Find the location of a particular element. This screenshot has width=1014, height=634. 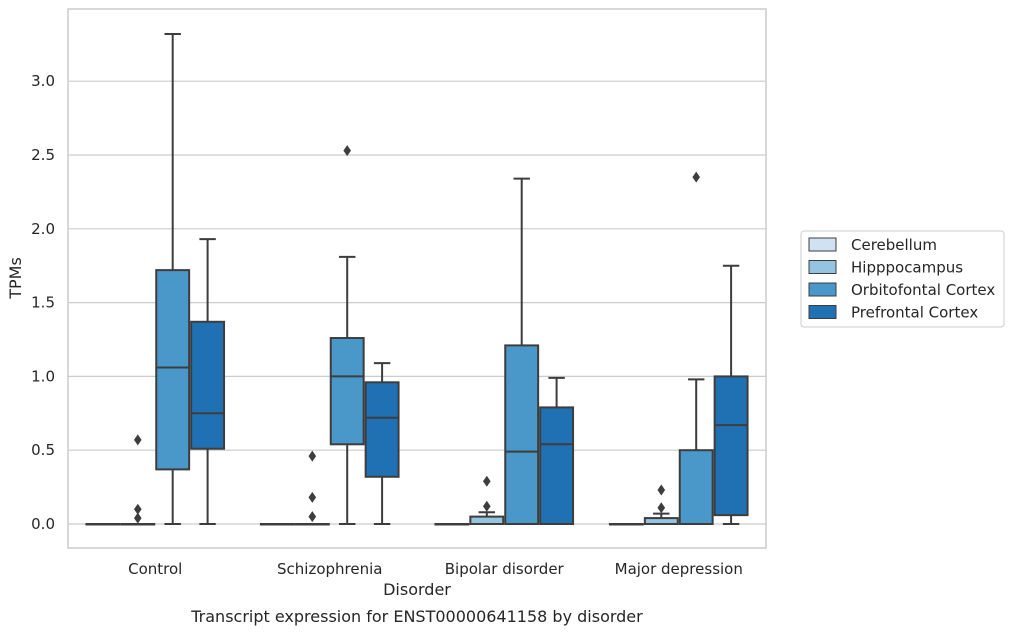

legend-label: Orbitofontal Cortex is located at coordinates (923, 290).